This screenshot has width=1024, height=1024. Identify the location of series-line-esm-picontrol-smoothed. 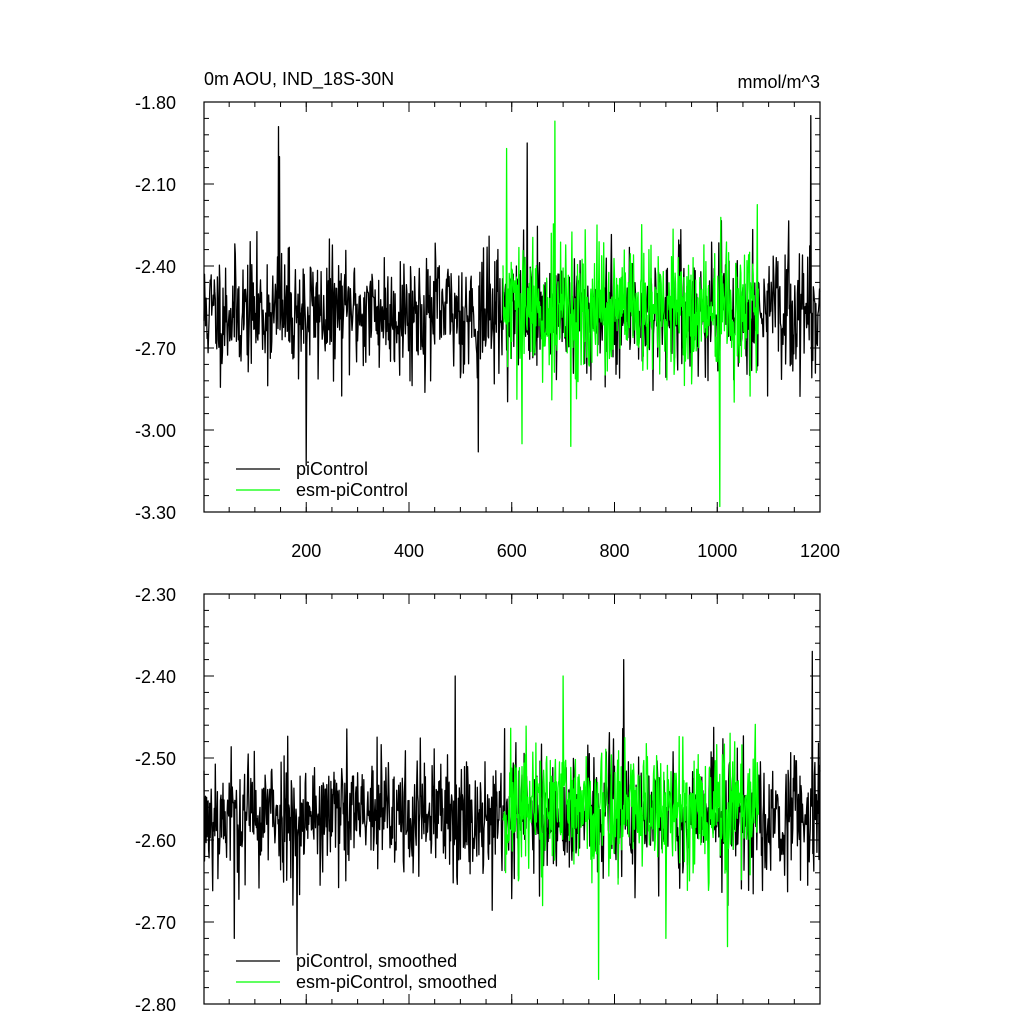
(630, 828).